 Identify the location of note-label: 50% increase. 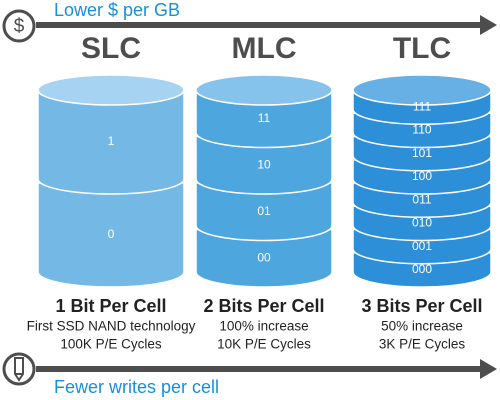
(422, 326).